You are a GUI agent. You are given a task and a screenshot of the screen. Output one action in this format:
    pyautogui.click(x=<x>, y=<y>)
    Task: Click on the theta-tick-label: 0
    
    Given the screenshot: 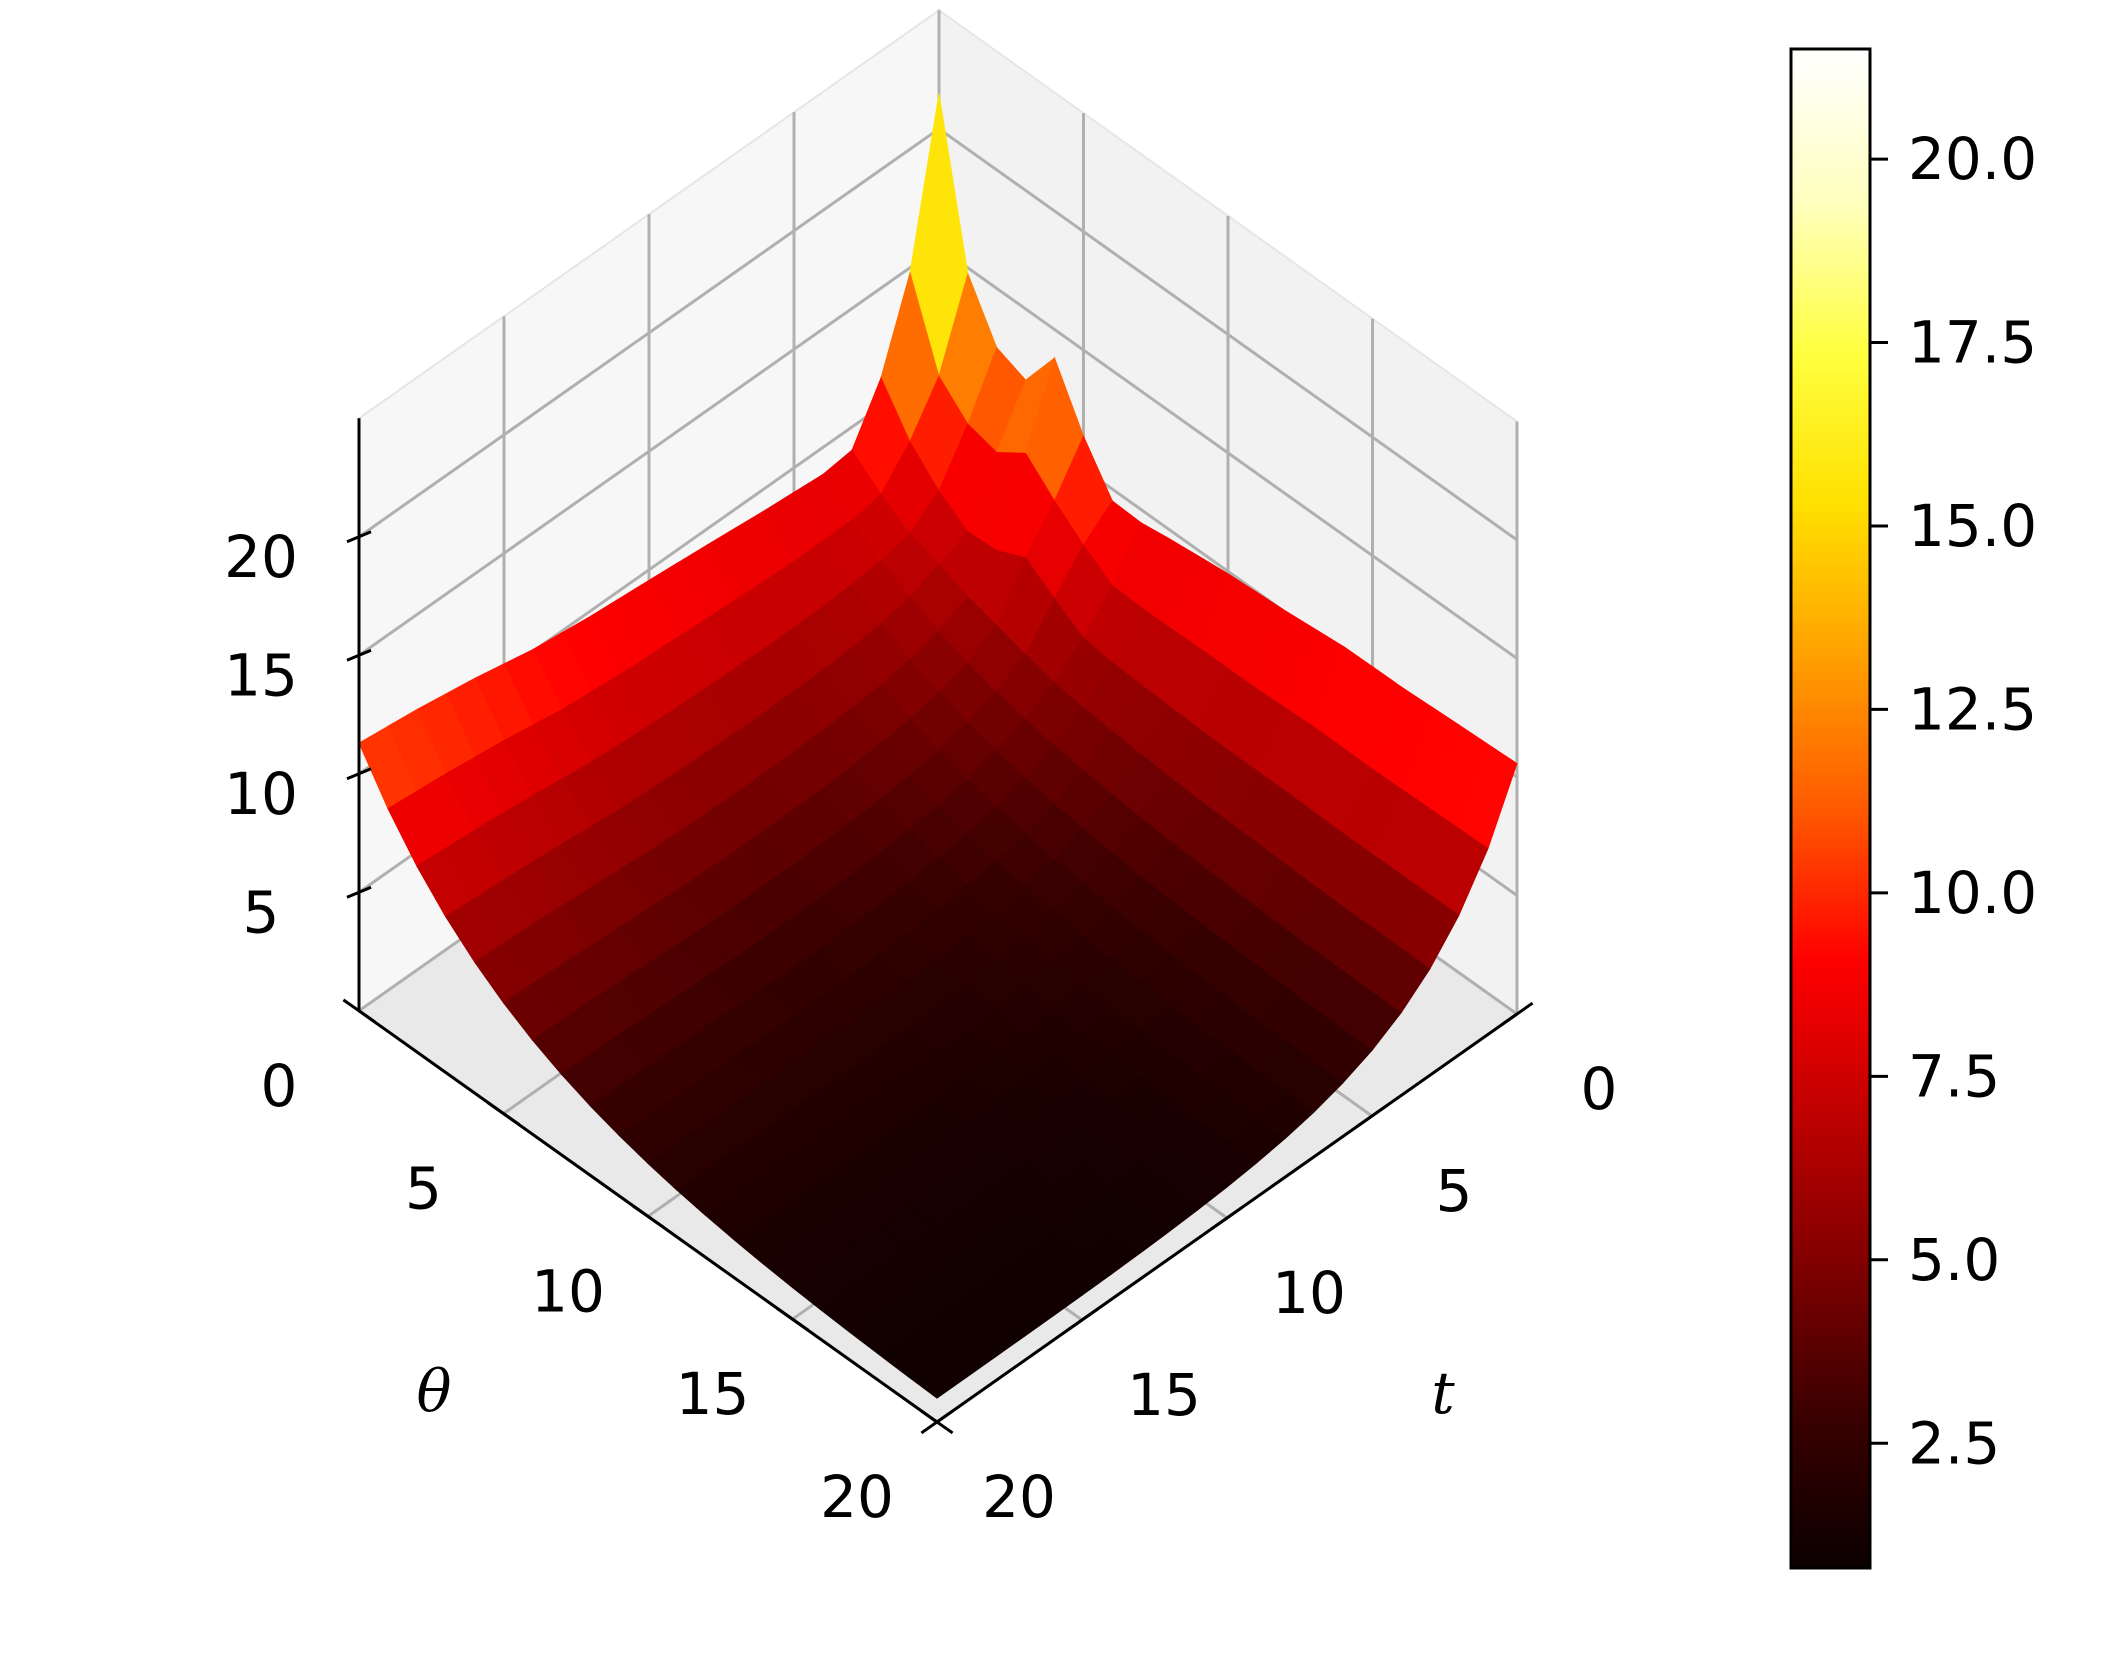 What is the action you would take?
    pyautogui.click(x=279, y=1086)
    